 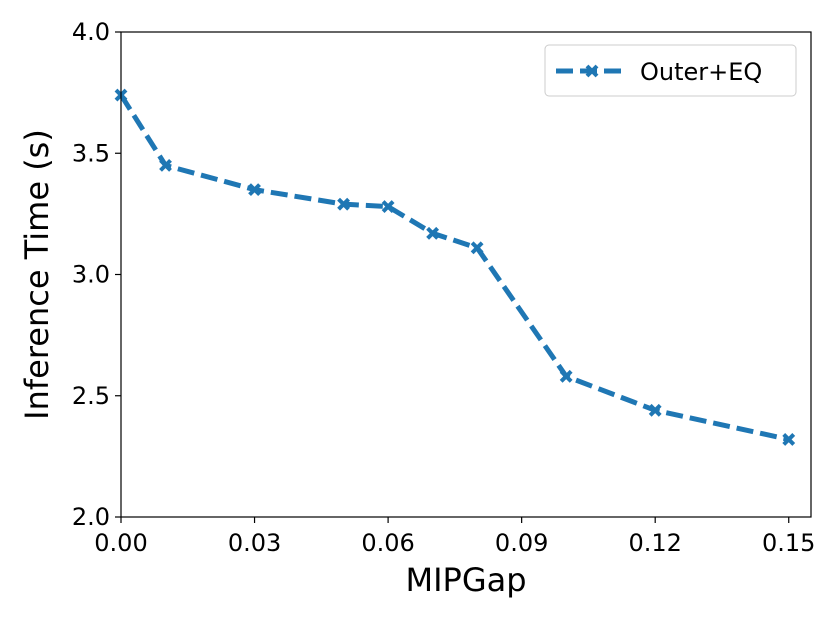 I want to click on x-tick-label: 0.06, so click(x=387, y=543).